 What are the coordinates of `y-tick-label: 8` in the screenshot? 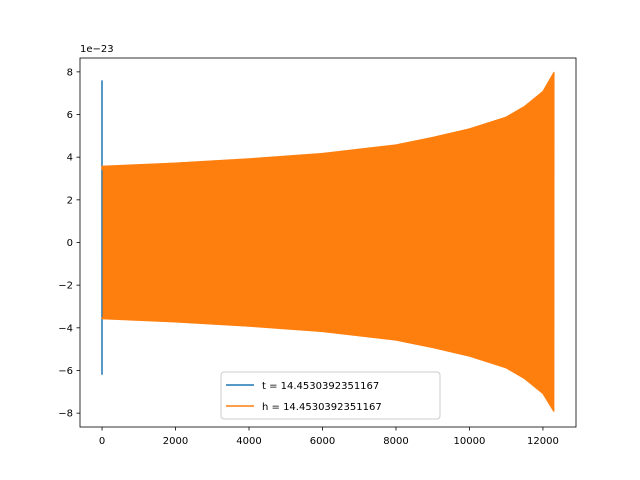 It's located at (70, 72).